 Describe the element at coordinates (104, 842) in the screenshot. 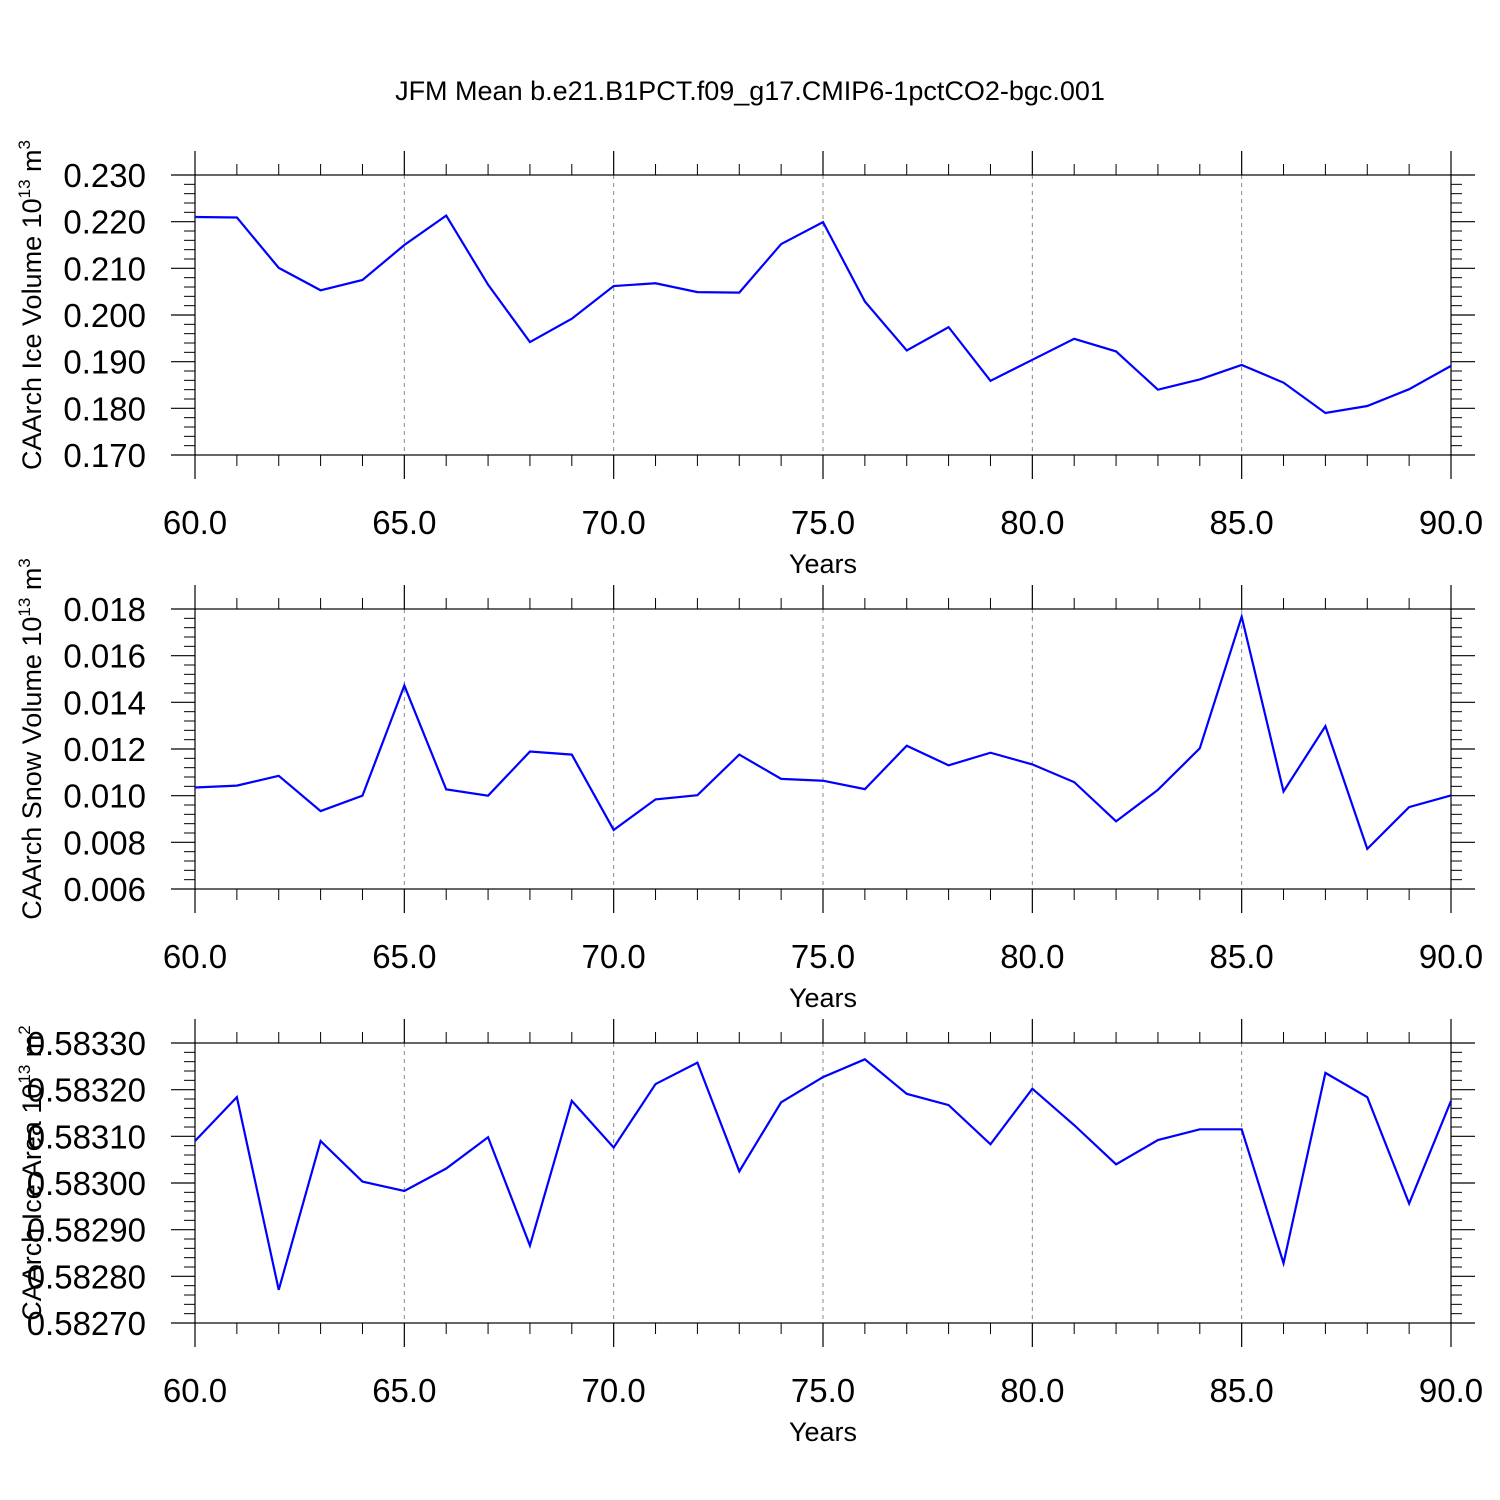

I see `y-tick-label: 0.008` at that location.